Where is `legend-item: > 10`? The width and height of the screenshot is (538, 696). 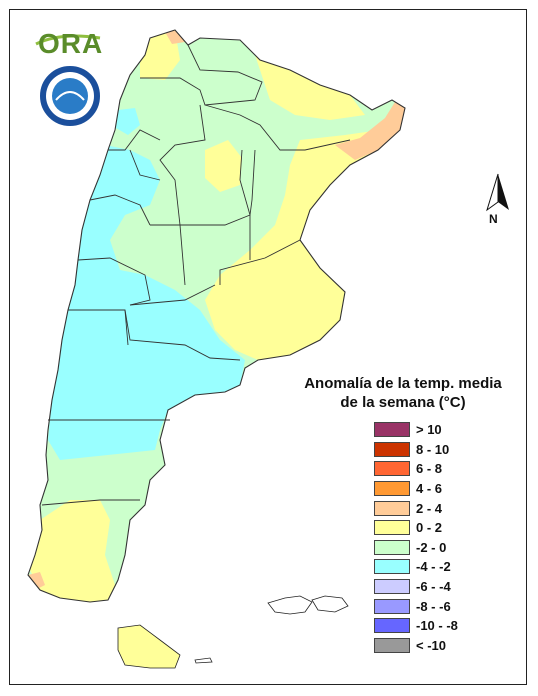 legend-item: > 10 is located at coordinates (444, 430).